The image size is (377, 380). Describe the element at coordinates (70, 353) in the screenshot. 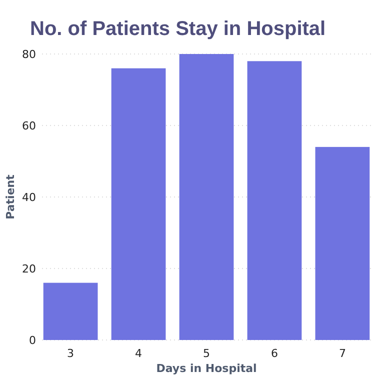

I see `x-tick-label: 3` at that location.